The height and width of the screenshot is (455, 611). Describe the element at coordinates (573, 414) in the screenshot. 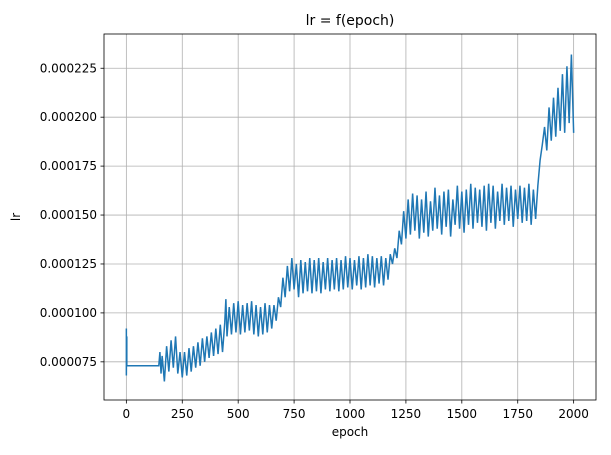

I see `x-tick-label: 2000` at that location.